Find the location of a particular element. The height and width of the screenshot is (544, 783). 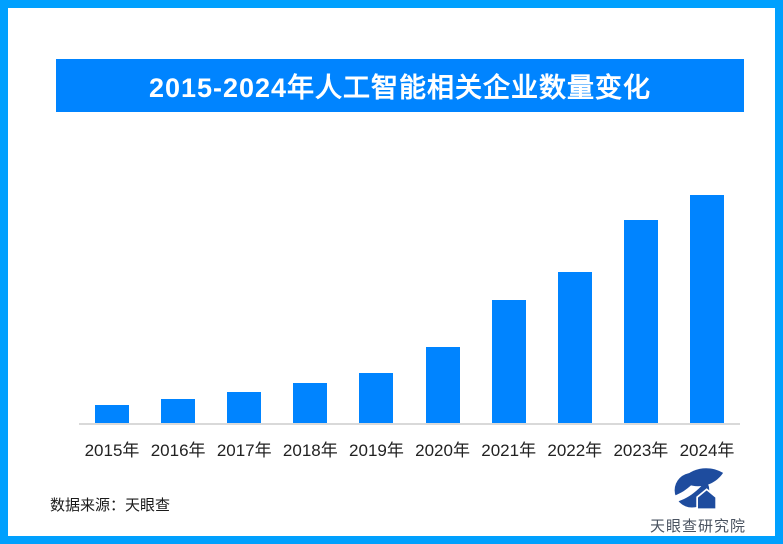

bar-2023年 is located at coordinates (640, 321).